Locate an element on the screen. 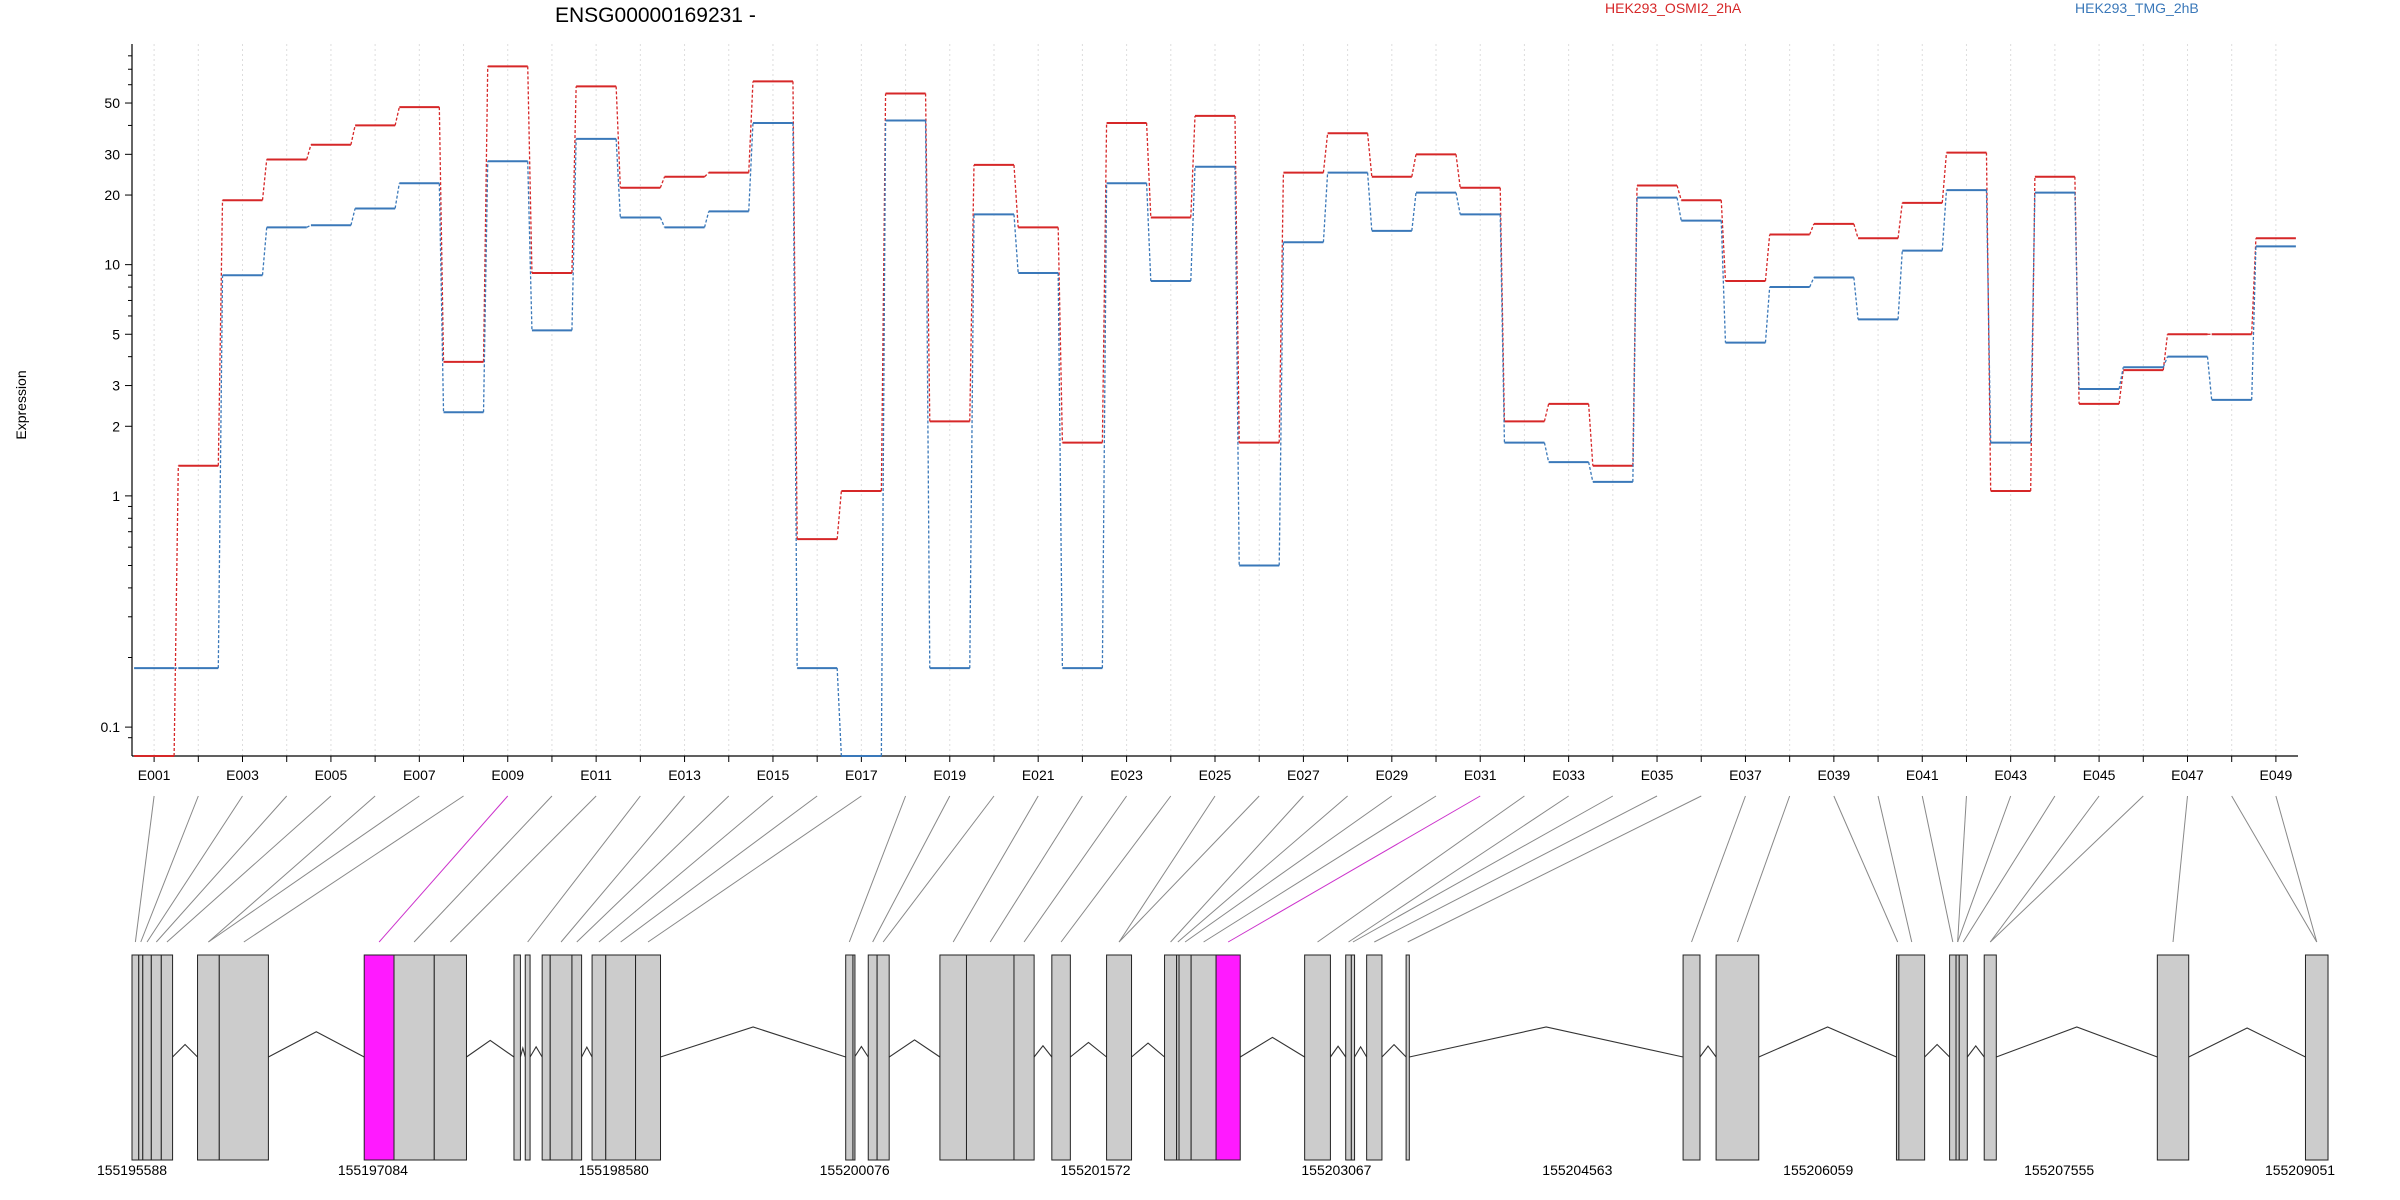 The width and height of the screenshot is (2400, 1200). genomic-coordinate-label: 155197084 is located at coordinates (373, 1170).